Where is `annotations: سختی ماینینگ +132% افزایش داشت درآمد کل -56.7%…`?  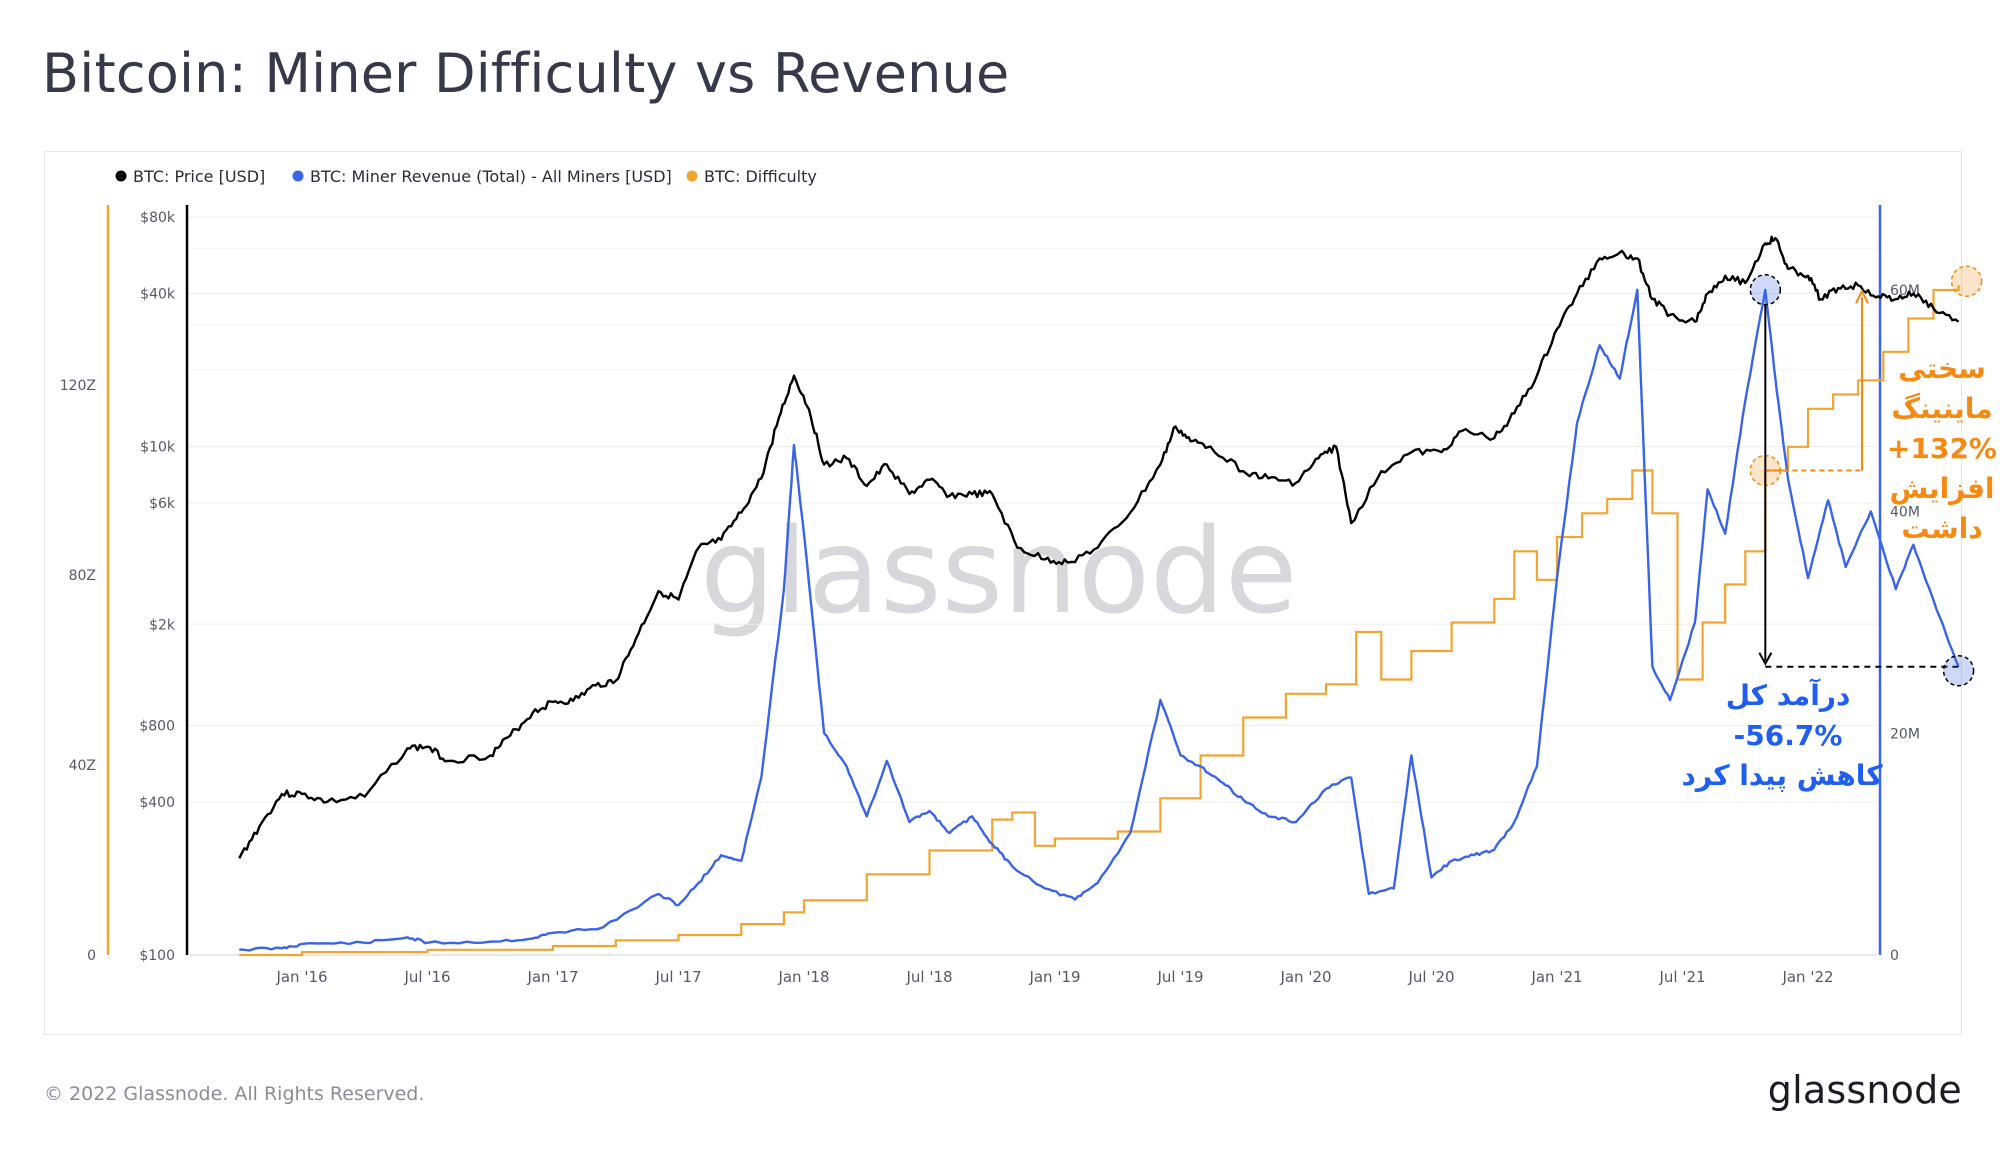 annotations: سختی ماینینگ +132% افزایش داشت درآمد کل -56.7%… is located at coordinates (1839, 528).